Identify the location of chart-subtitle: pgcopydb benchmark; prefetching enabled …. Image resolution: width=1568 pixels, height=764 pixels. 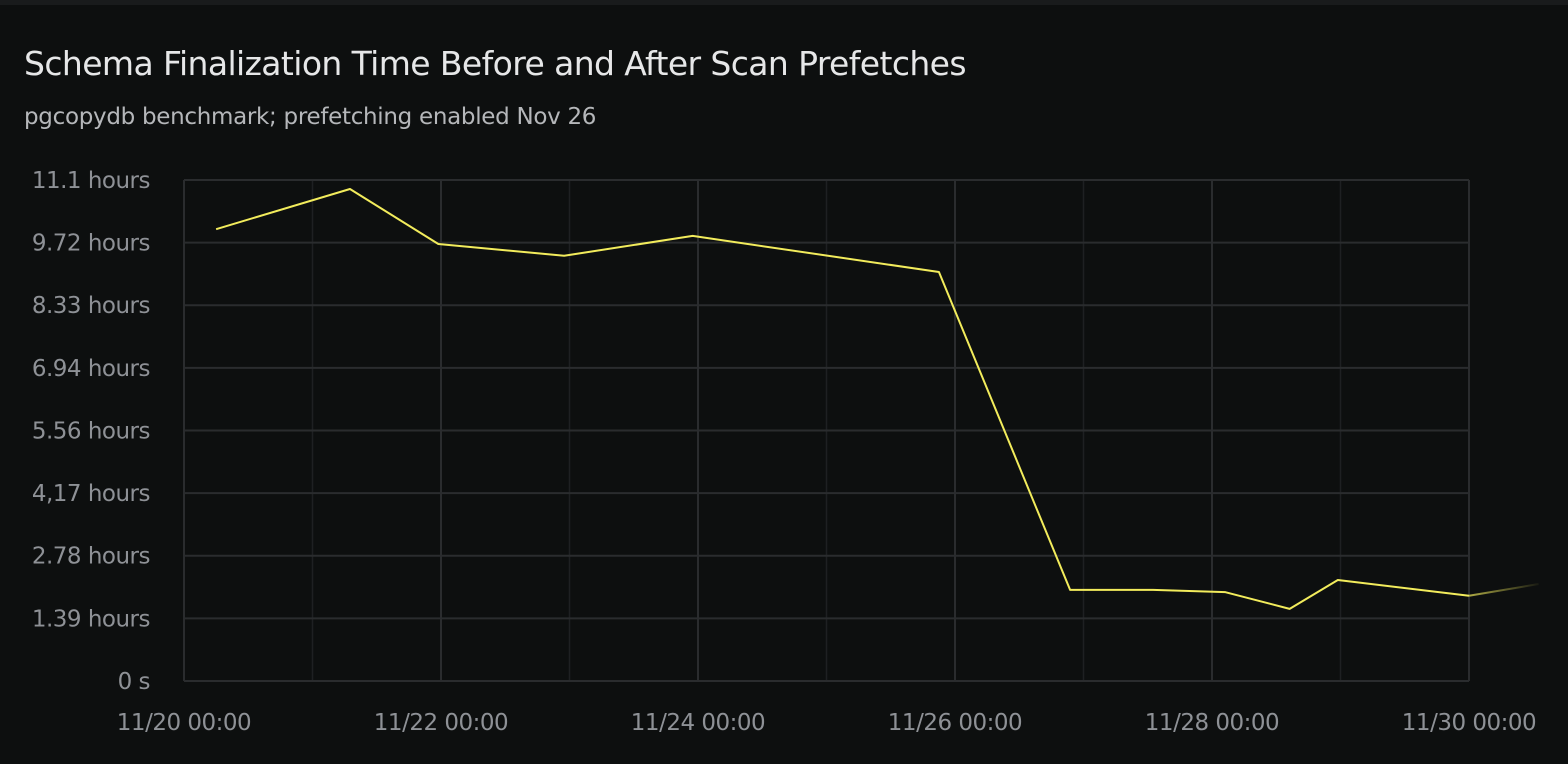
(310, 117).